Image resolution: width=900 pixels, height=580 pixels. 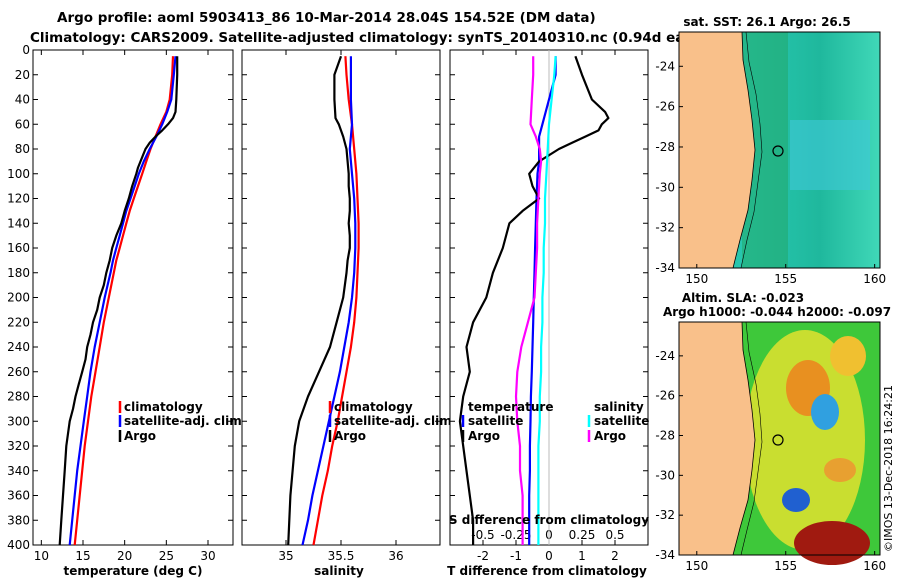 I want to click on depth-tick-label: 180, so click(x=18, y=273).